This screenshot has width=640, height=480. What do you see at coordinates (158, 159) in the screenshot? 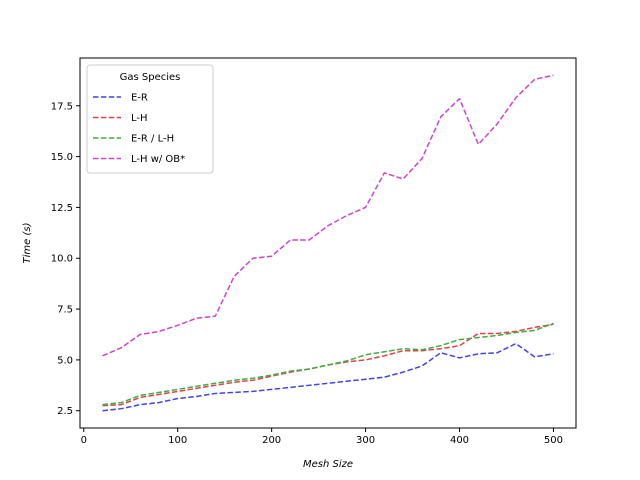
I see `legend-entry-label: L-H w/ OB*` at bounding box center [158, 159].